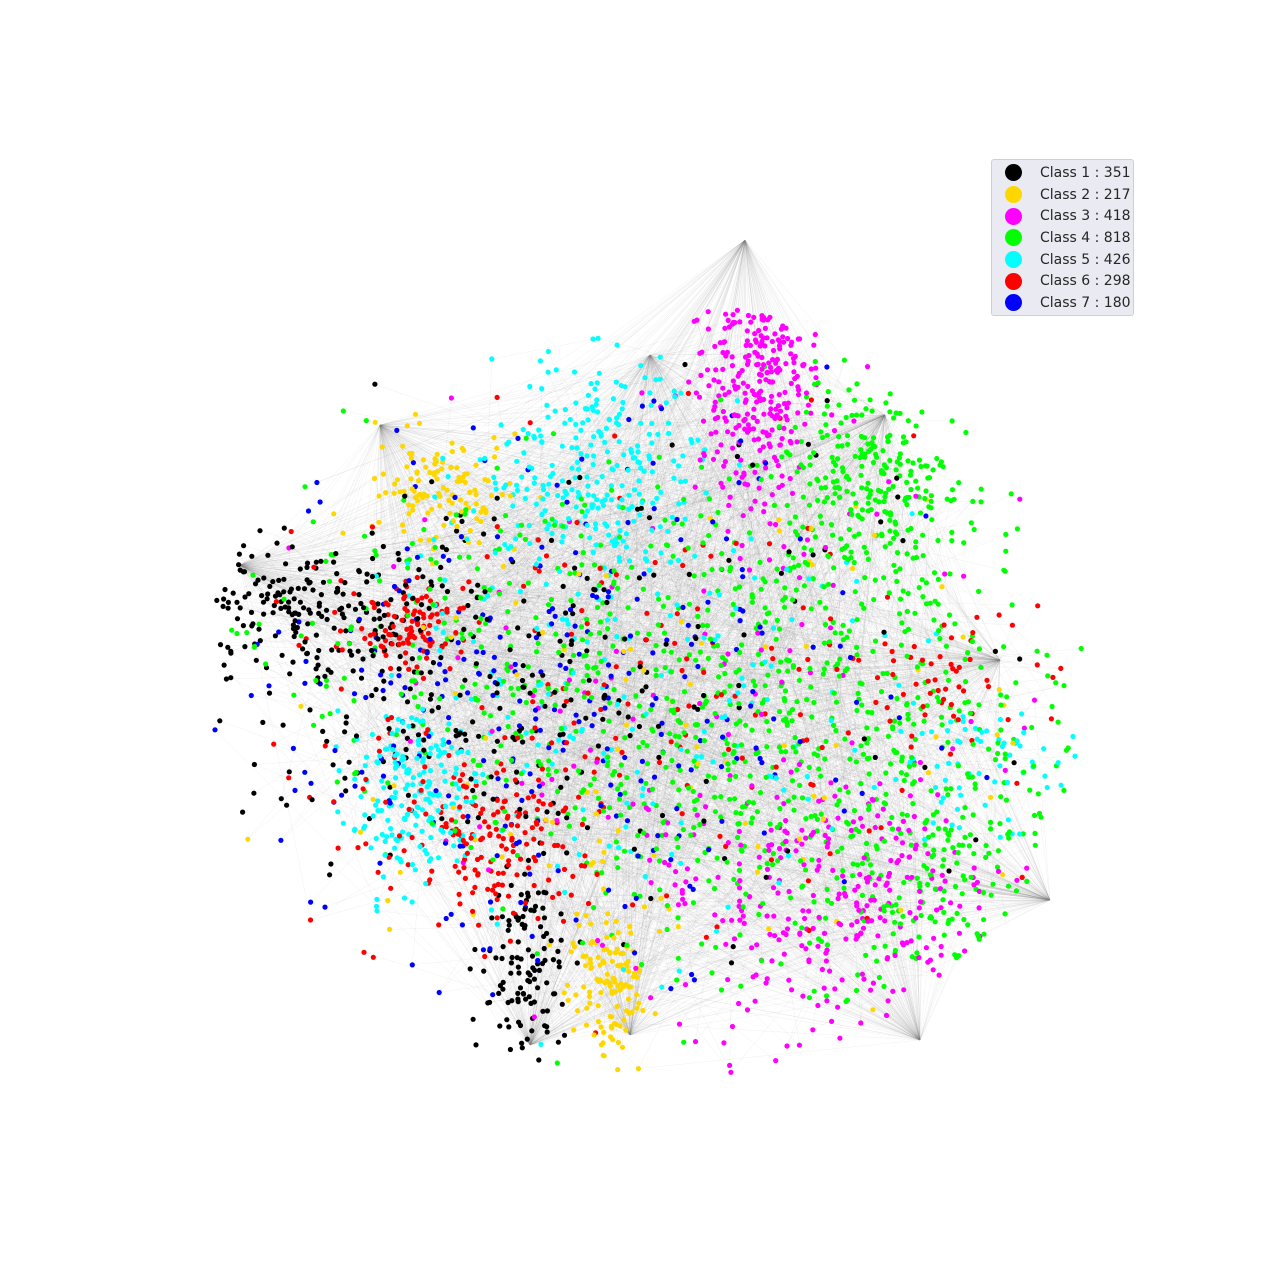 The image size is (1270, 1270). Describe the element at coordinates (1085, 237) in the screenshot. I see `legend-label: Class 4 : 818` at that location.